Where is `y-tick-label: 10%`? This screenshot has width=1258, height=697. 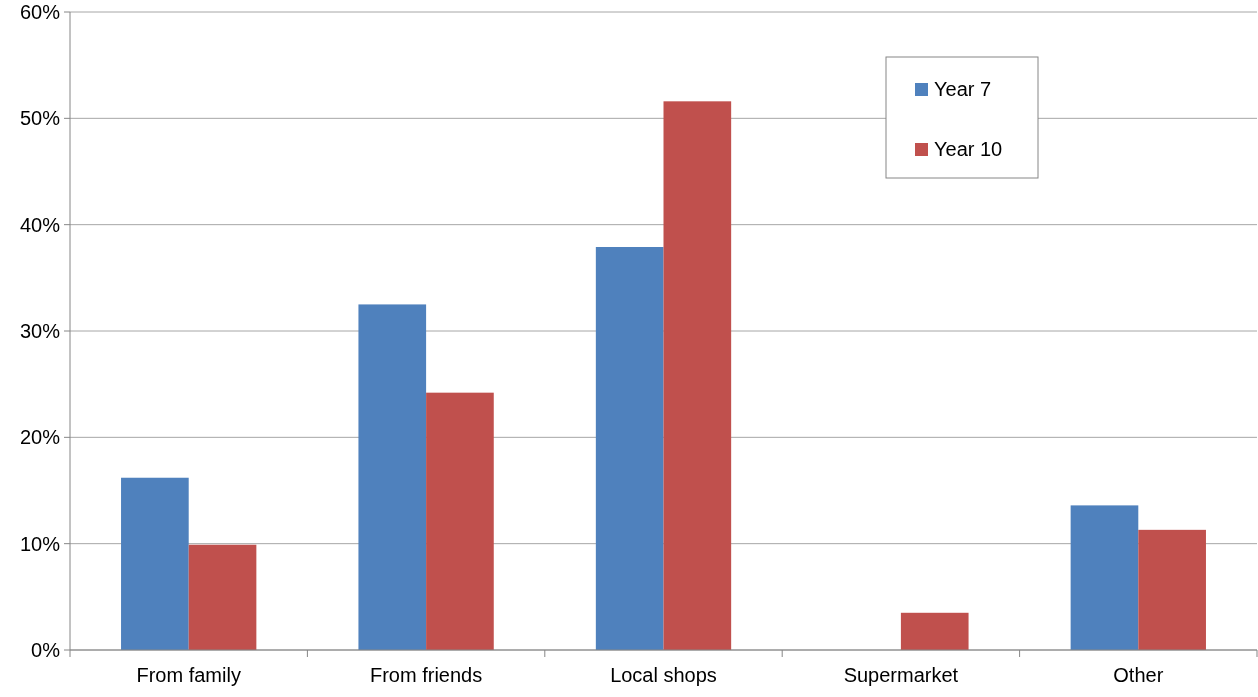 y-tick-label: 10% is located at coordinates (40, 543).